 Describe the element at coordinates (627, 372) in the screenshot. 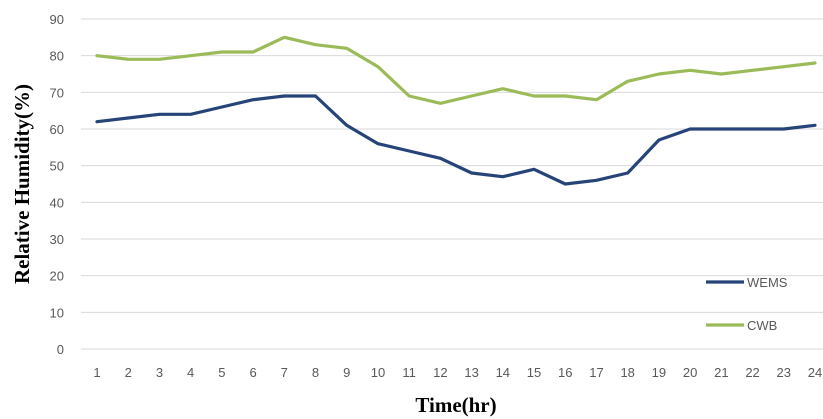

I see `x-tick-label: 18` at that location.